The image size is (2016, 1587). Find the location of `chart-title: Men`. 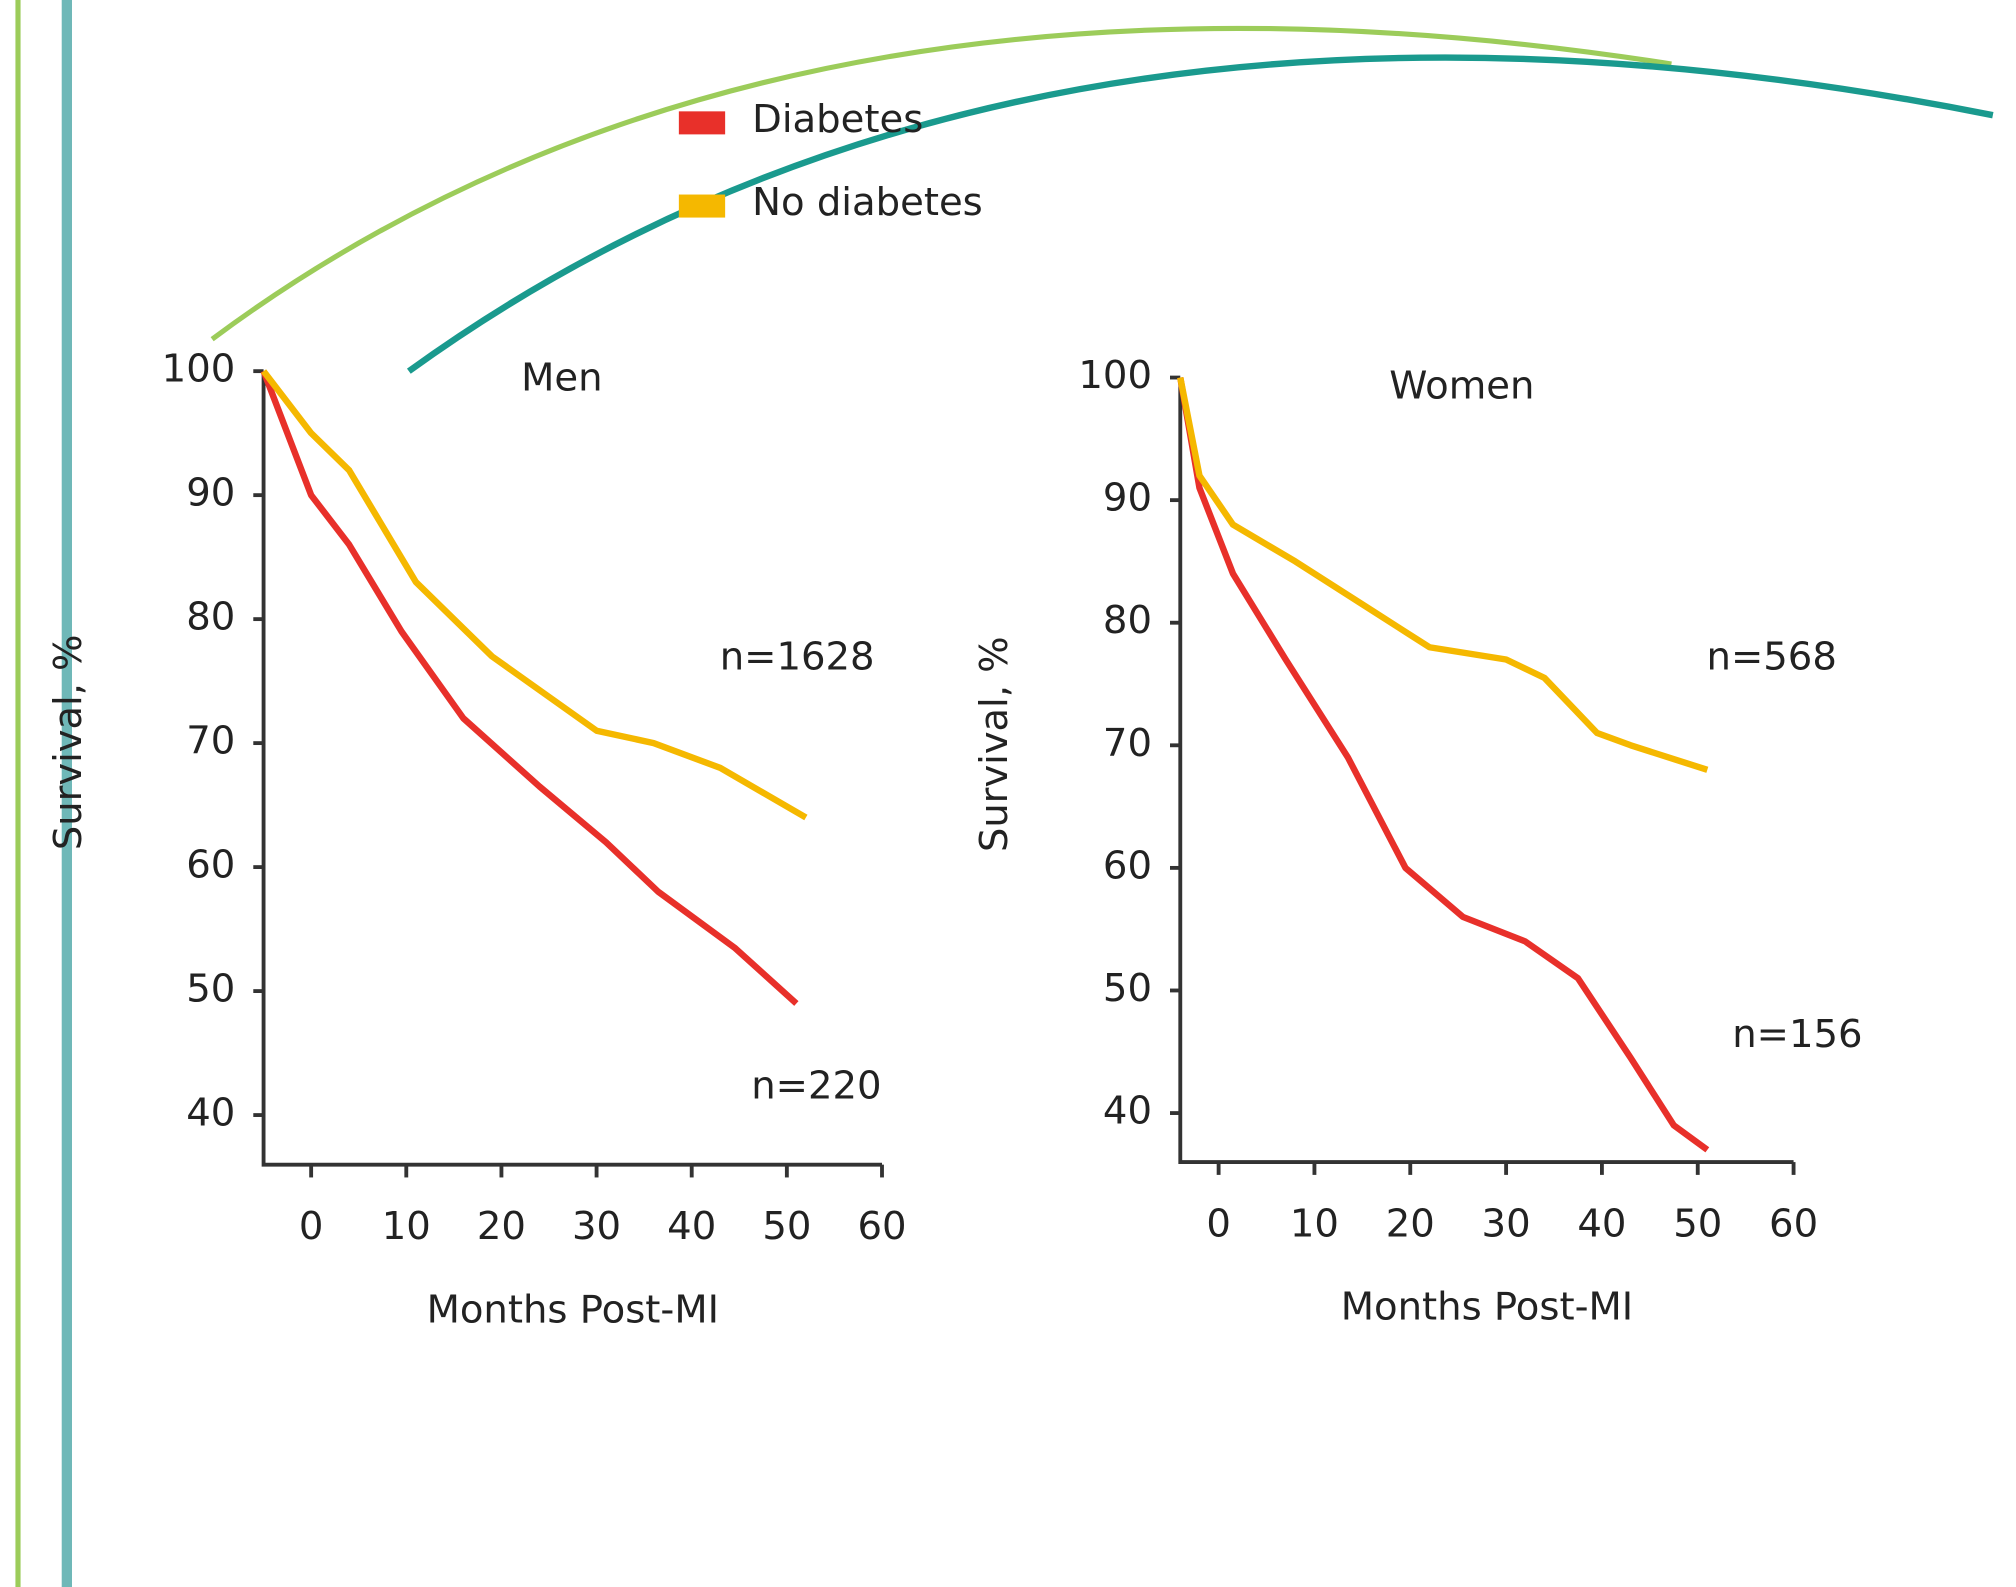

chart-title: Men is located at coordinates (561, 378).